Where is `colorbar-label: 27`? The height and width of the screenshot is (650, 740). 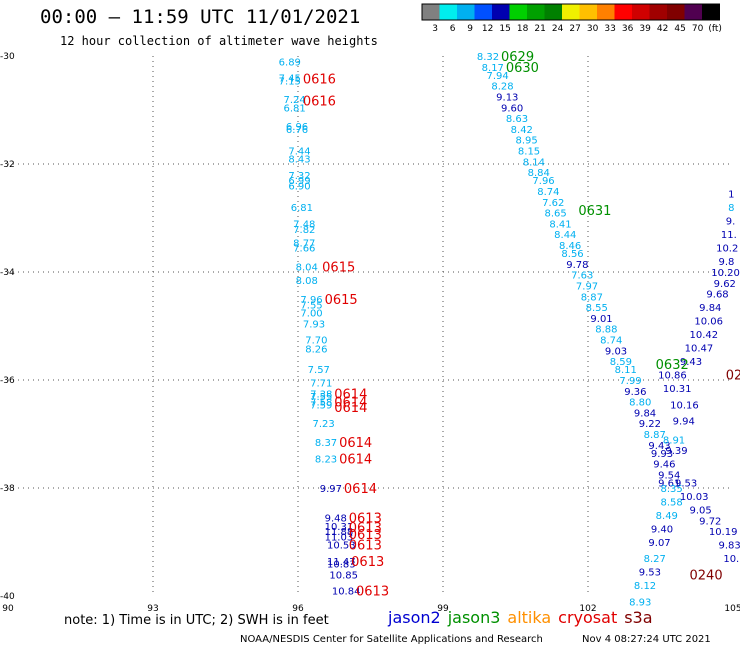
colorbar-label: 27 is located at coordinates (574, 29).